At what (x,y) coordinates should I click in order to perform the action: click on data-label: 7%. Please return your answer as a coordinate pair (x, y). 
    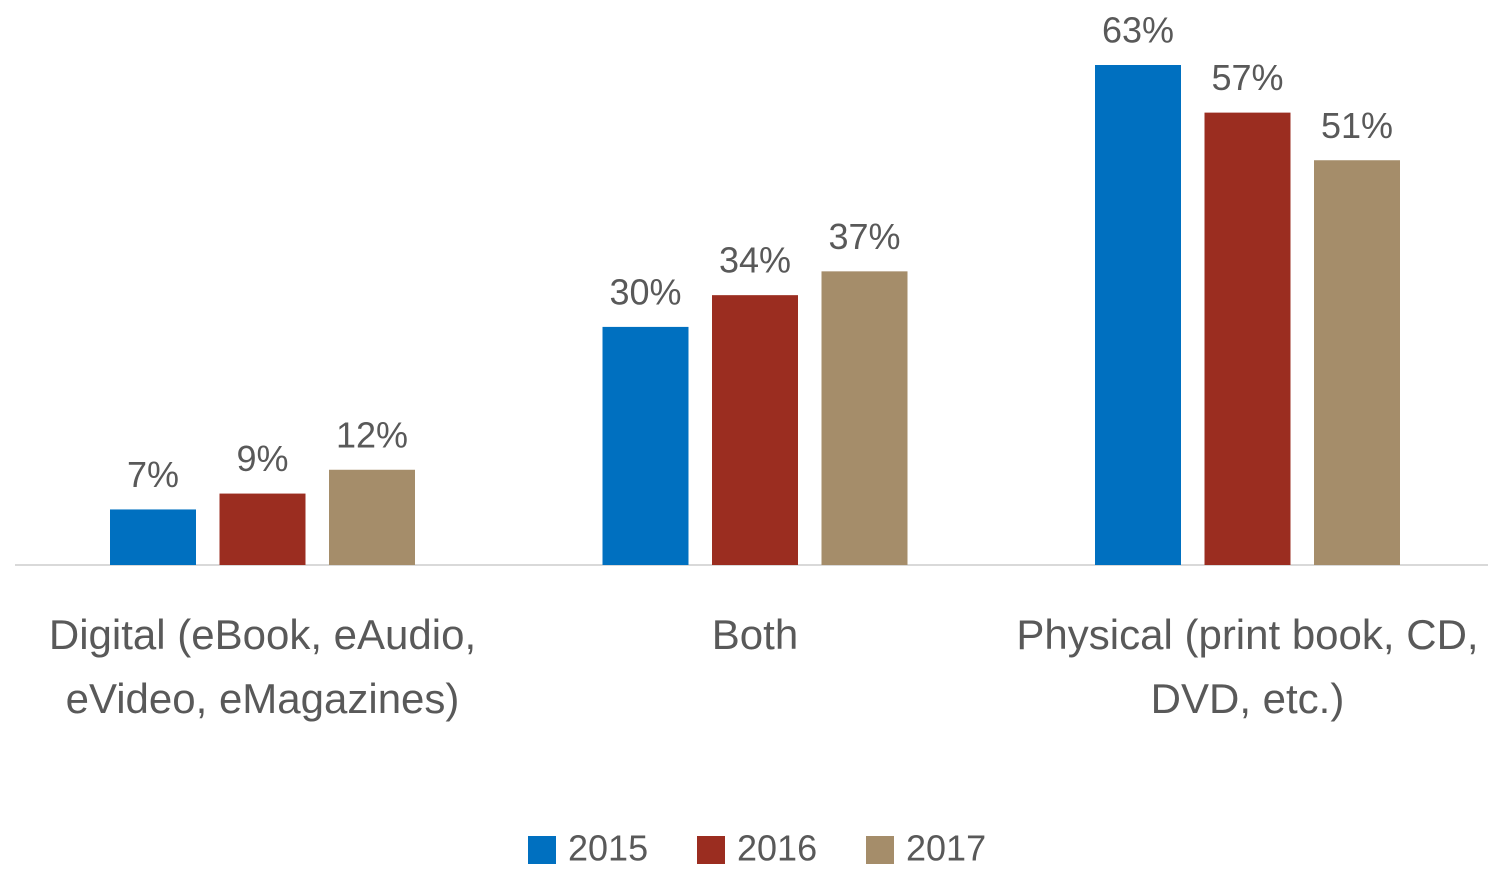
    Looking at the image, I should click on (153, 474).